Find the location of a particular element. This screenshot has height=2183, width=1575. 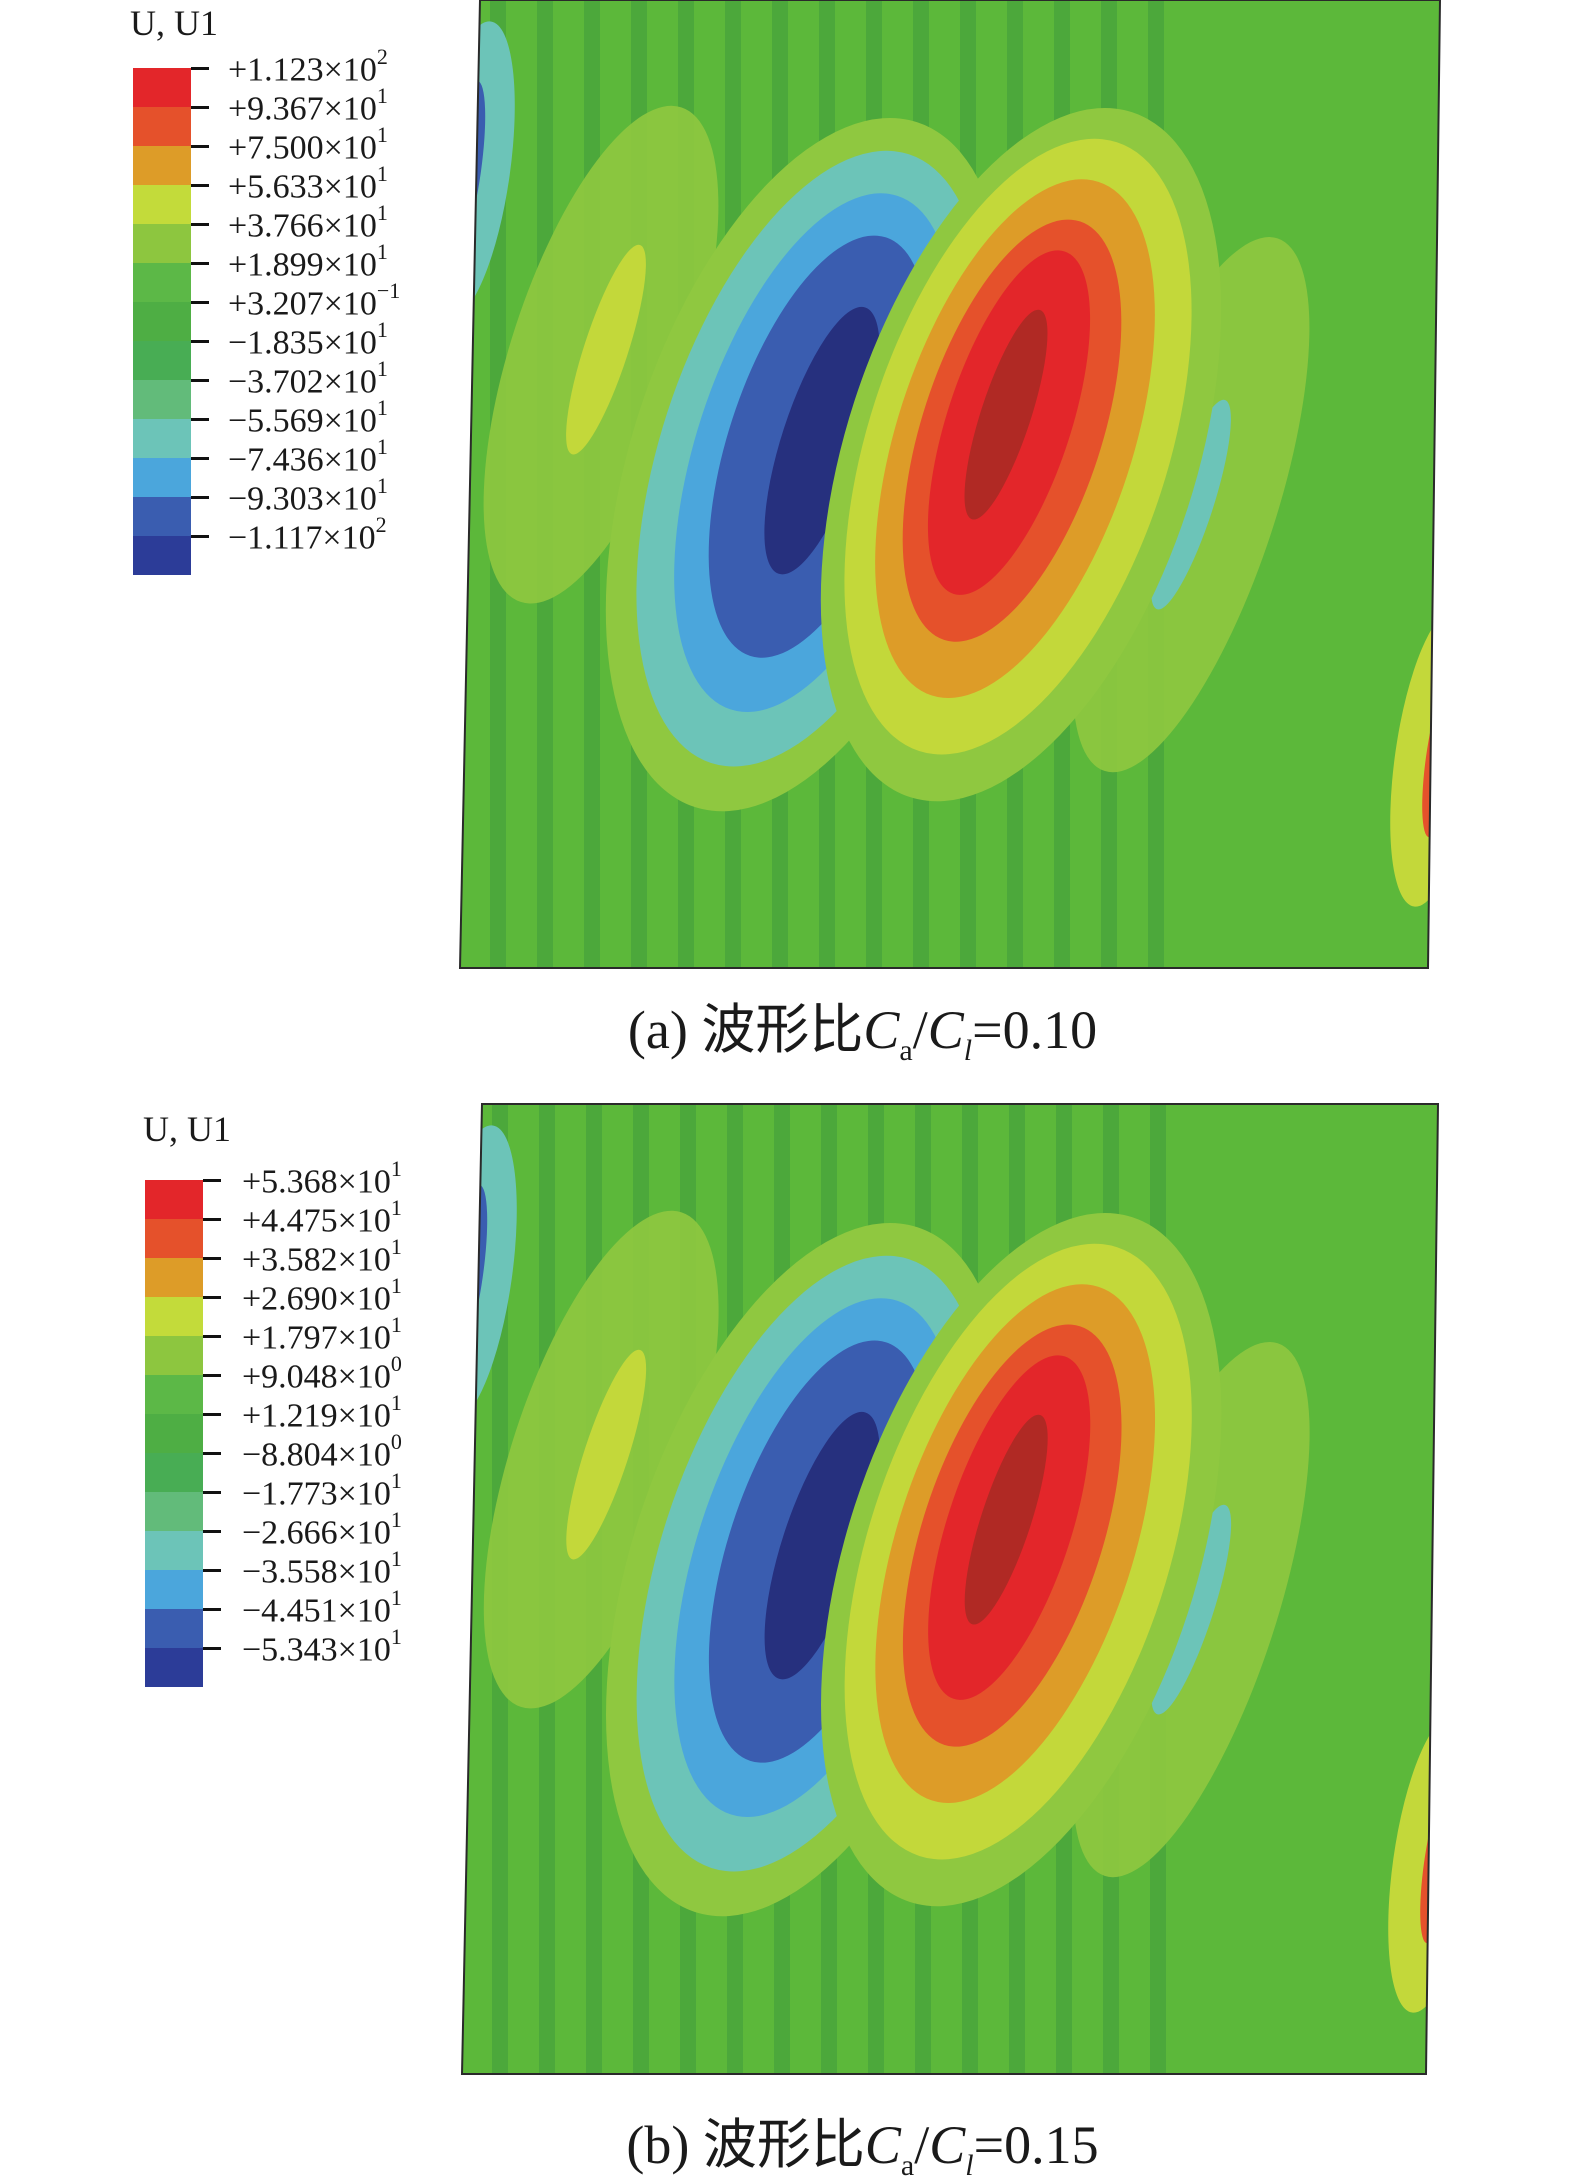

legend-label: +5.368×101 is located at coordinates (322, 1178).